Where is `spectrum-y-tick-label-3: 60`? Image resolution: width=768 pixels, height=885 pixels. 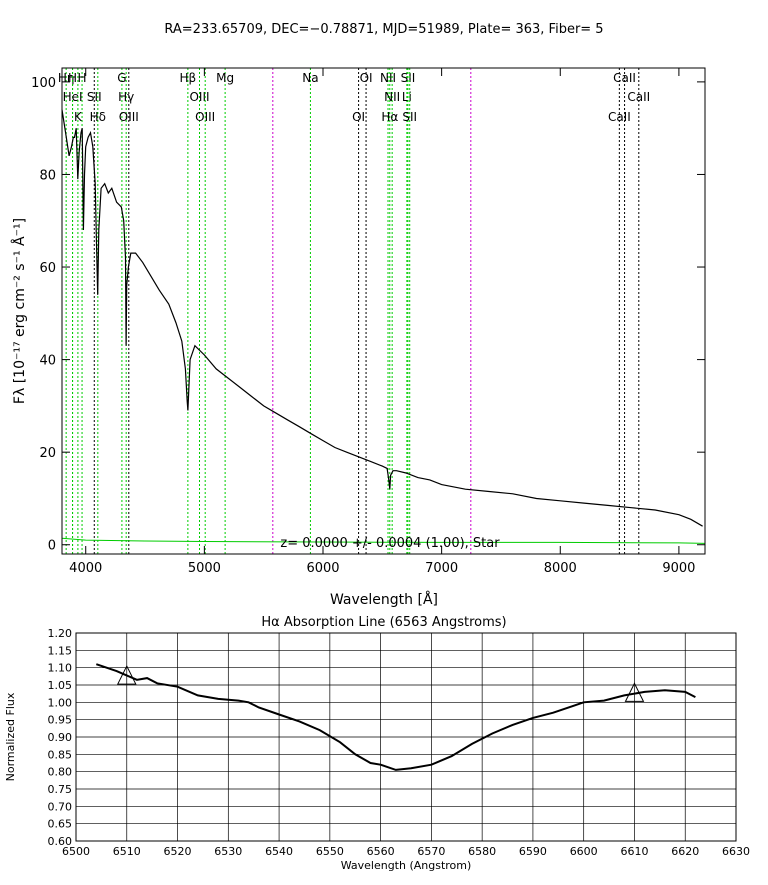
spectrum-y-tick-label-3: 60 is located at coordinates (47, 268).